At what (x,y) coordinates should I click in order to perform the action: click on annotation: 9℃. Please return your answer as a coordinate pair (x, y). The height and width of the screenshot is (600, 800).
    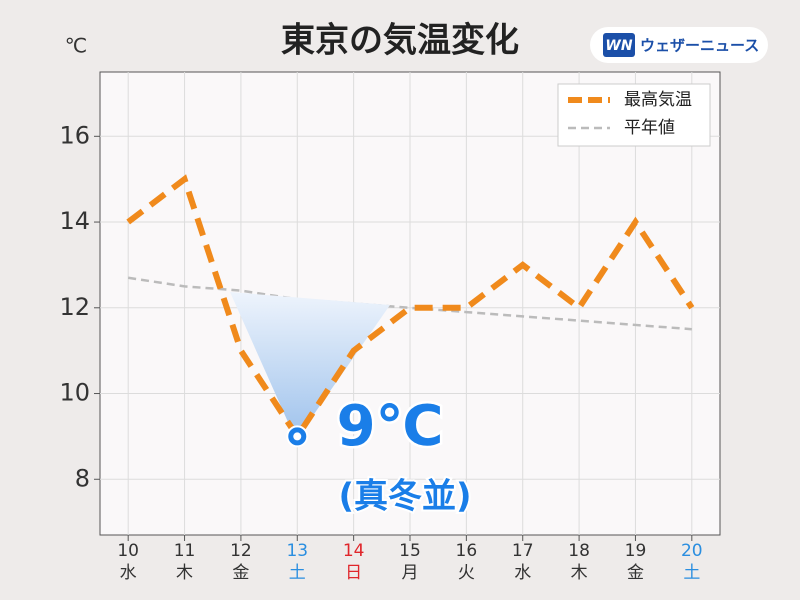
    Looking at the image, I should click on (390, 426).